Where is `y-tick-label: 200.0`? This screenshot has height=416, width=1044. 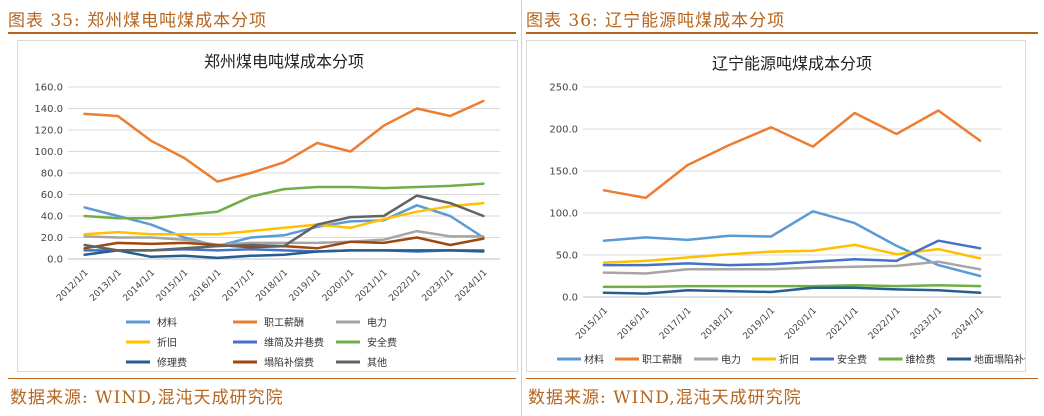 y-tick-label: 200.0 is located at coordinates (563, 130).